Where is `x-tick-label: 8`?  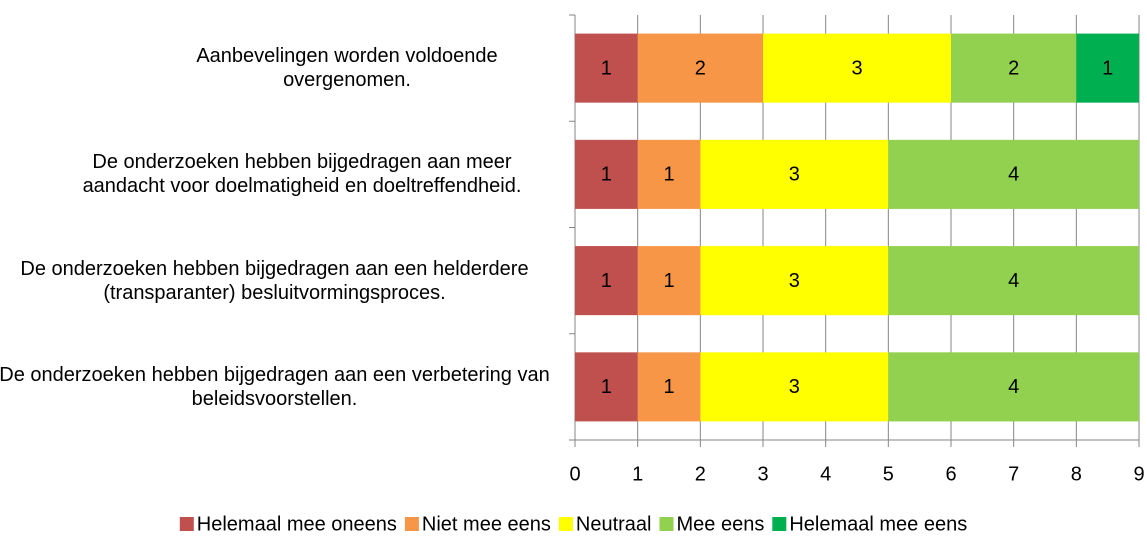
x-tick-label: 8 is located at coordinates (1076, 474).